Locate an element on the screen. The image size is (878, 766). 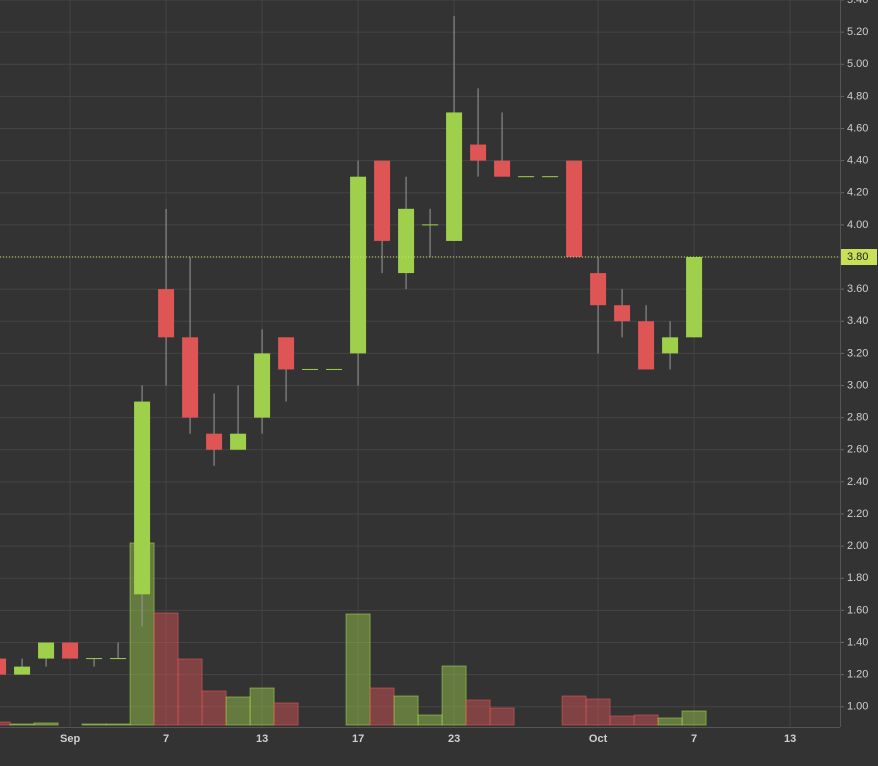
y-tick-label: 1.40 is located at coordinates (857, 642).